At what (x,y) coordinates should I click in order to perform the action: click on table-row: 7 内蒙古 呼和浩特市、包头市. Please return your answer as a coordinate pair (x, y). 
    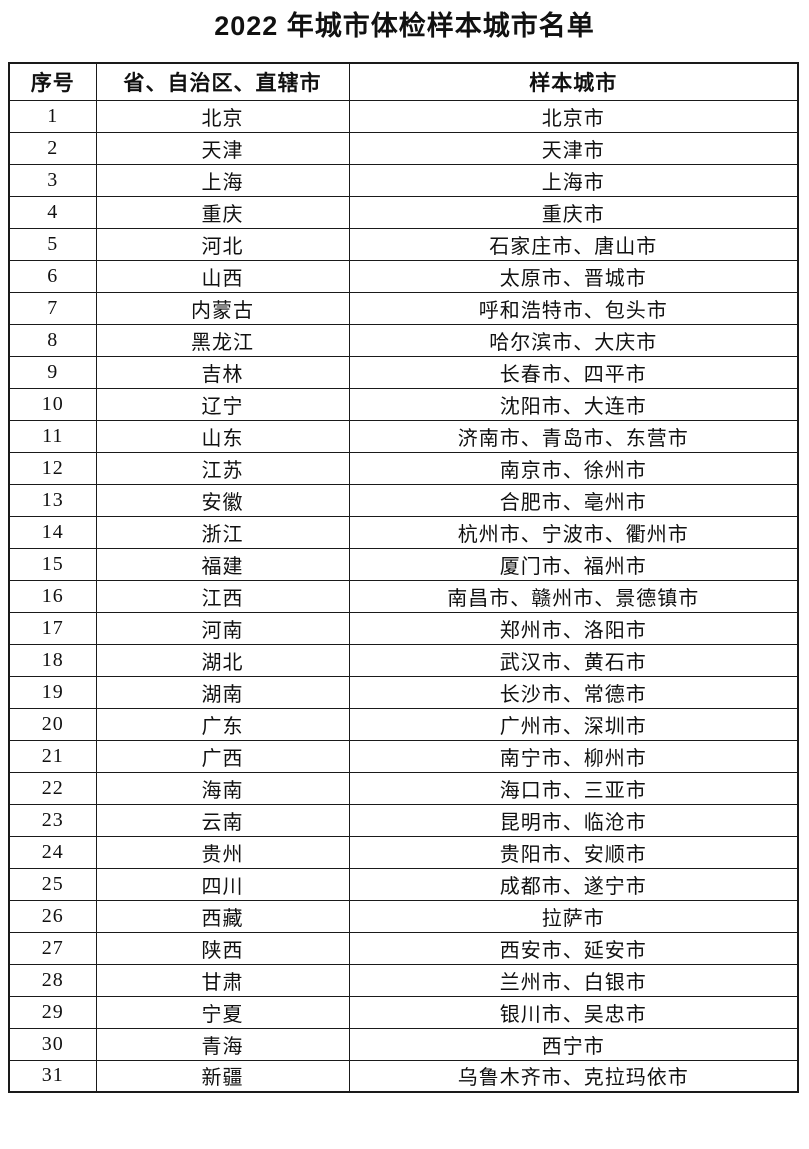
    Looking at the image, I should click on (403, 308).